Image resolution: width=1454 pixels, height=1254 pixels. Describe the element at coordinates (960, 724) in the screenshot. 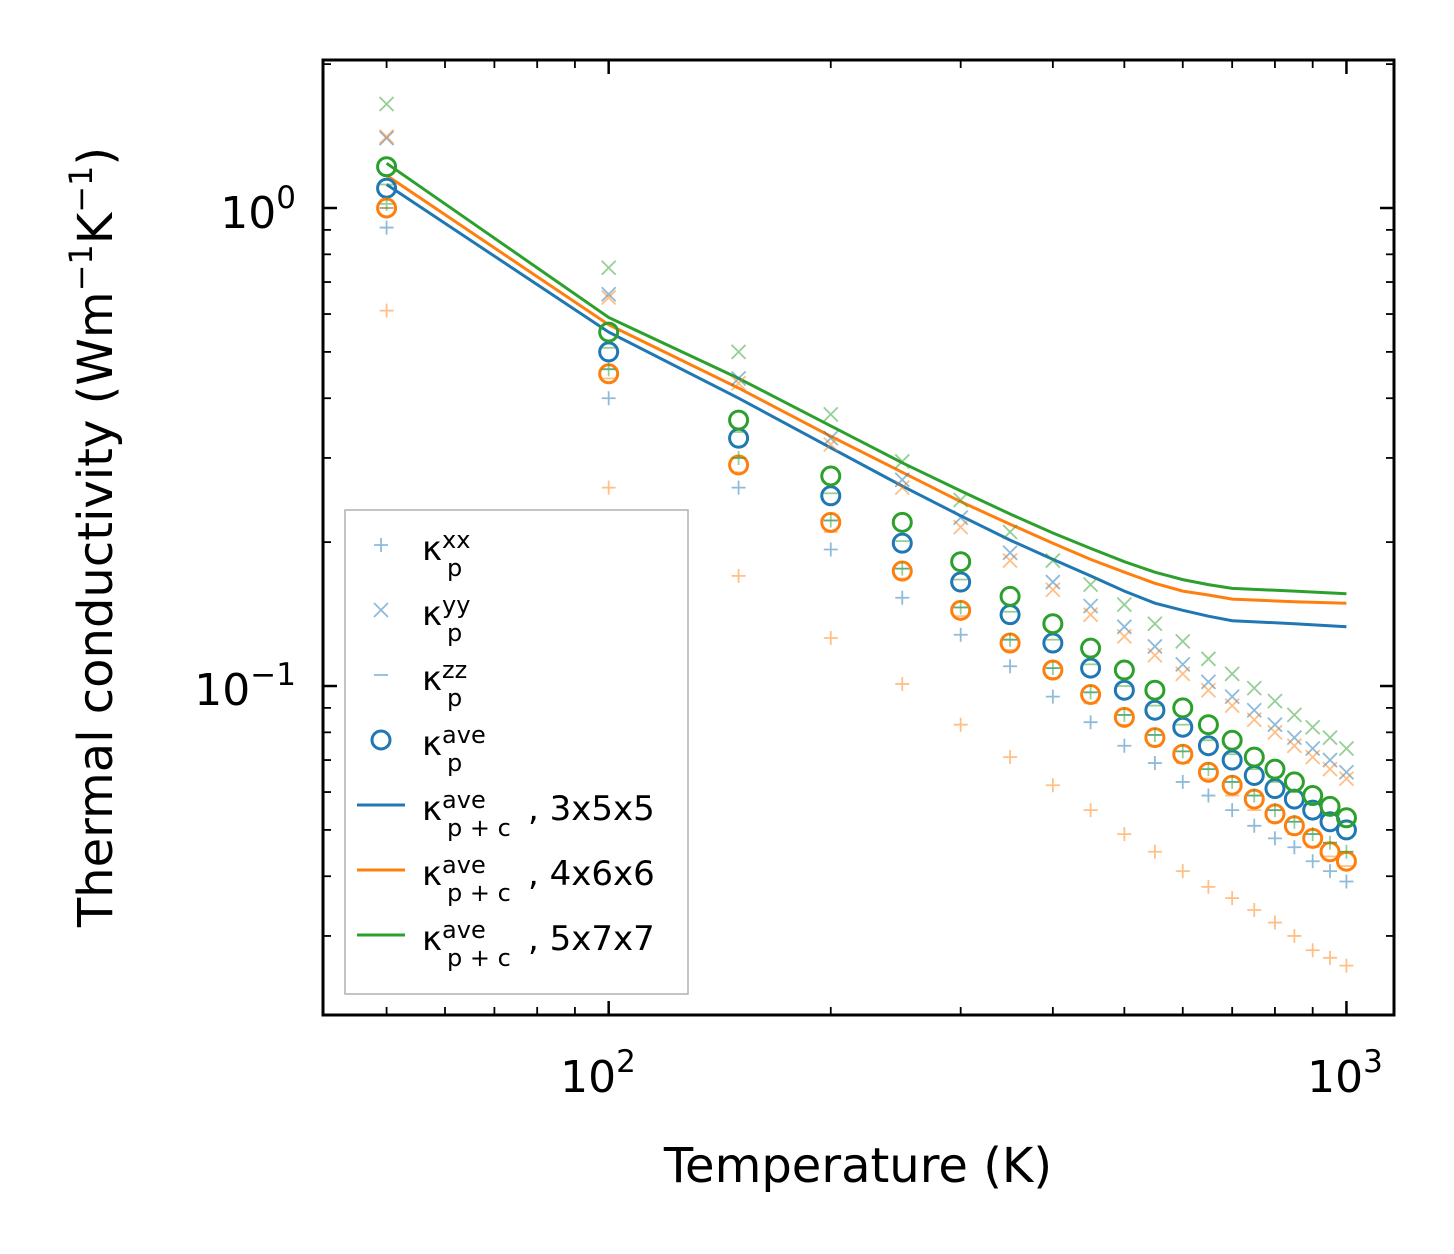

I see `data-point-plus-orange-300-shape` at that location.